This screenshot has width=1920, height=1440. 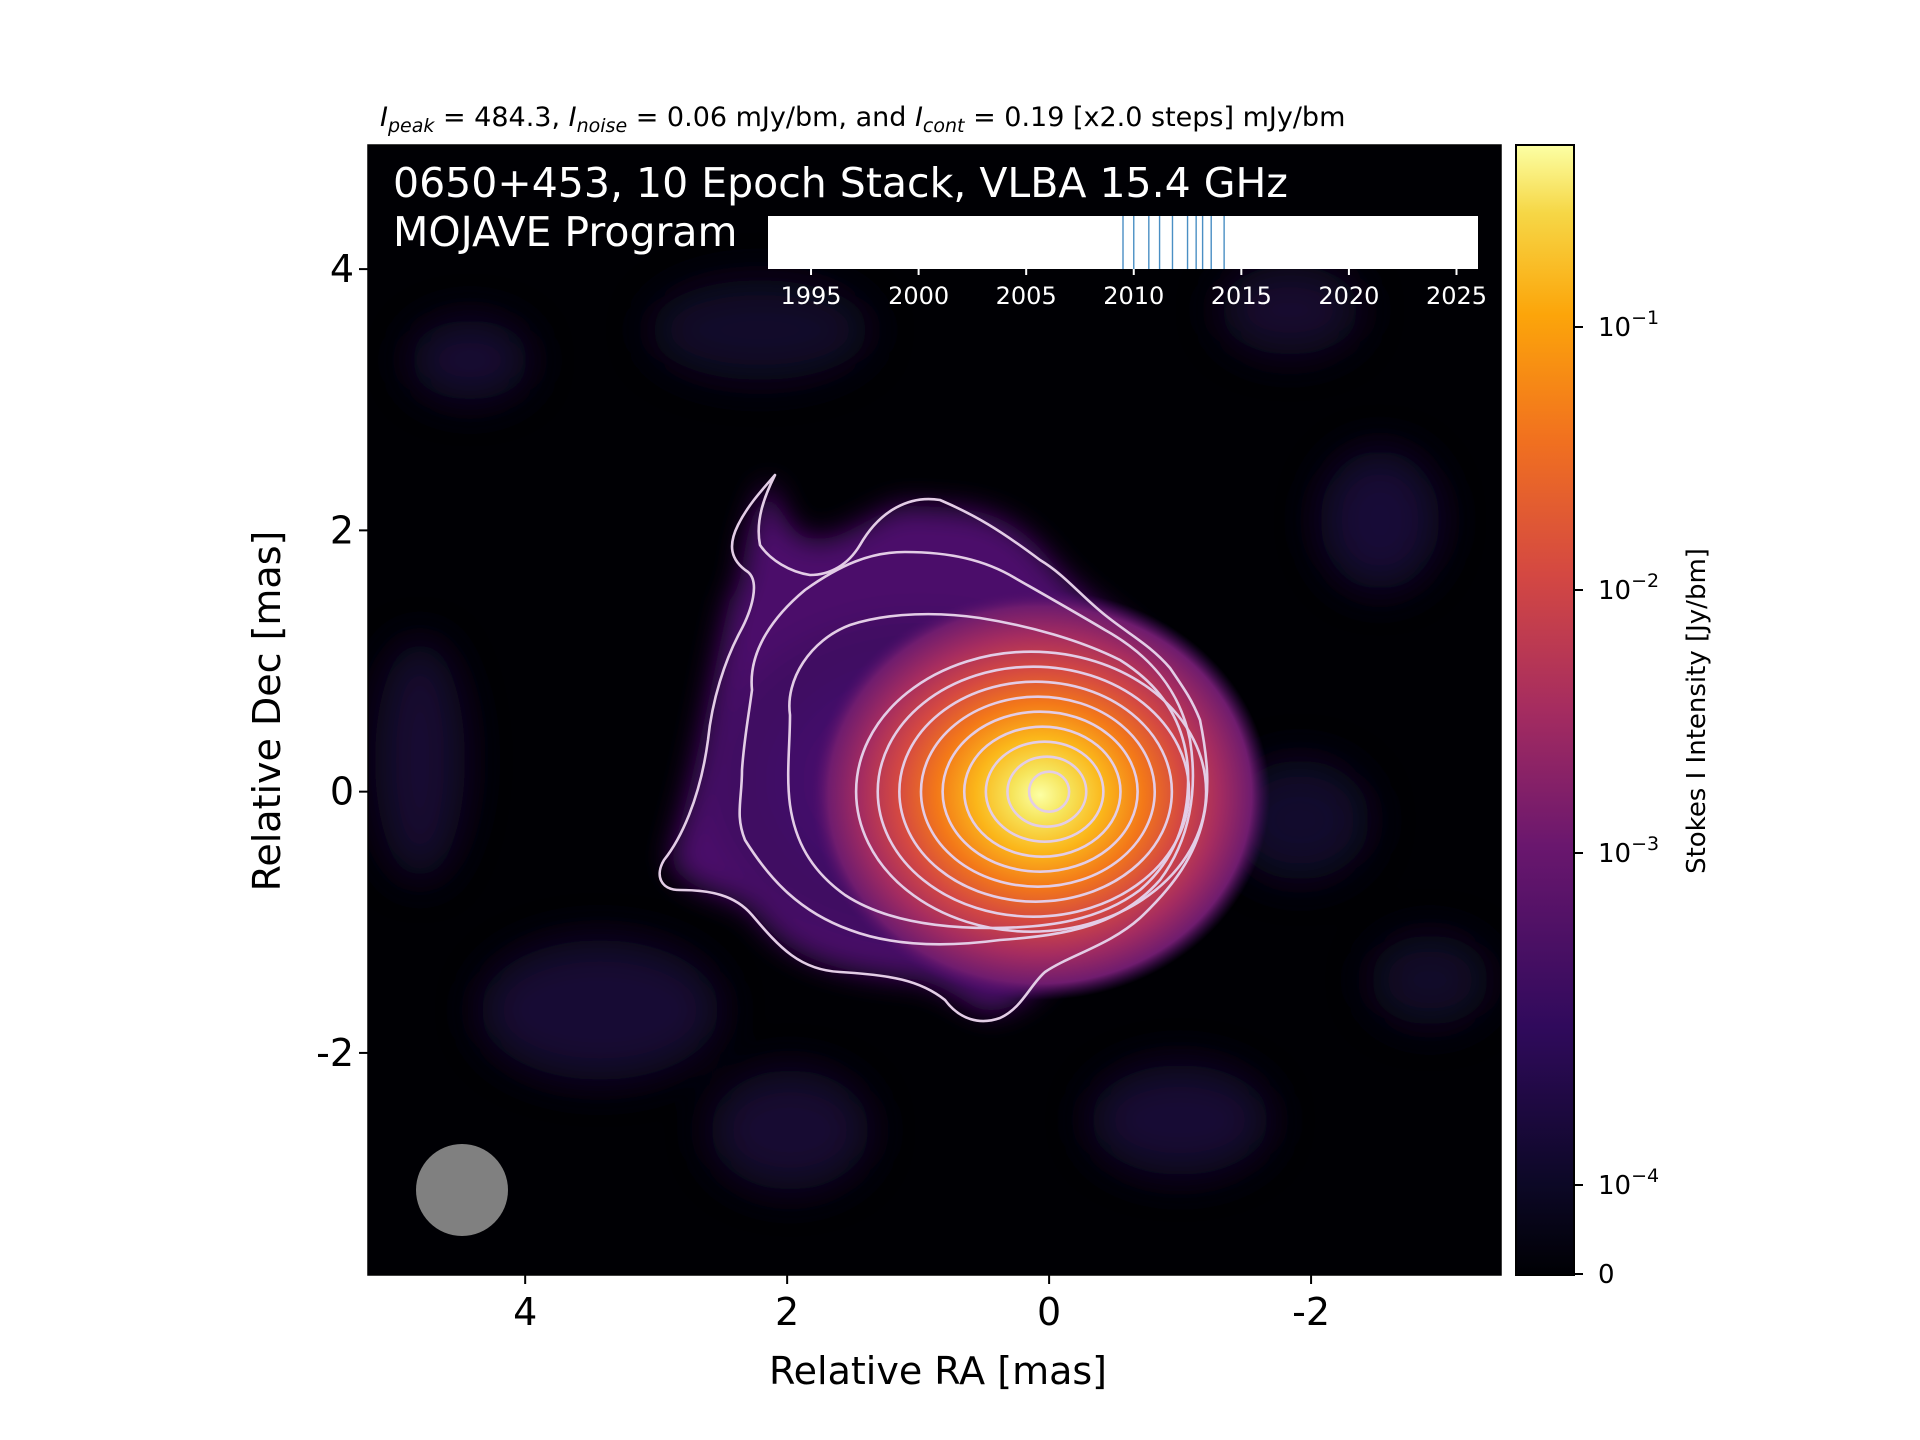 I want to click on epoch-timeline: 1995 2000 2005 2010 2015 2020 2025, so click(x=1127, y=263).